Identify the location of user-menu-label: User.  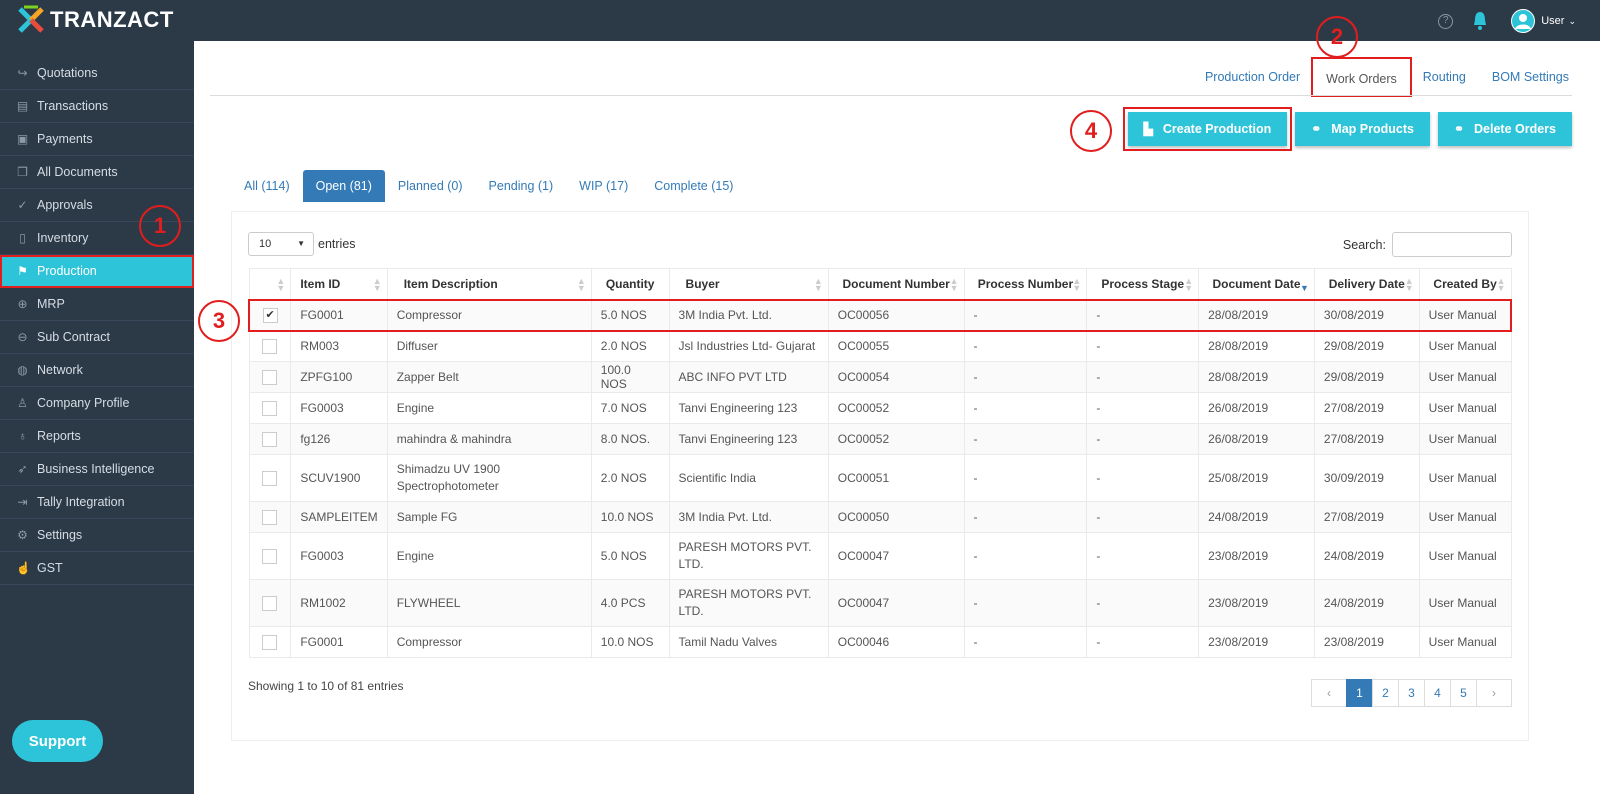
(1553, 21).